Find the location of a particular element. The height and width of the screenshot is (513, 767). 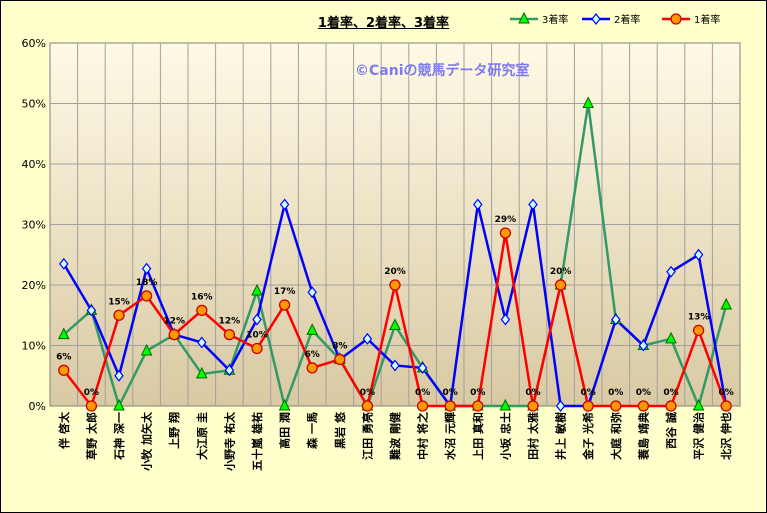

data-label: 13% is located at coordinates (699, 317).